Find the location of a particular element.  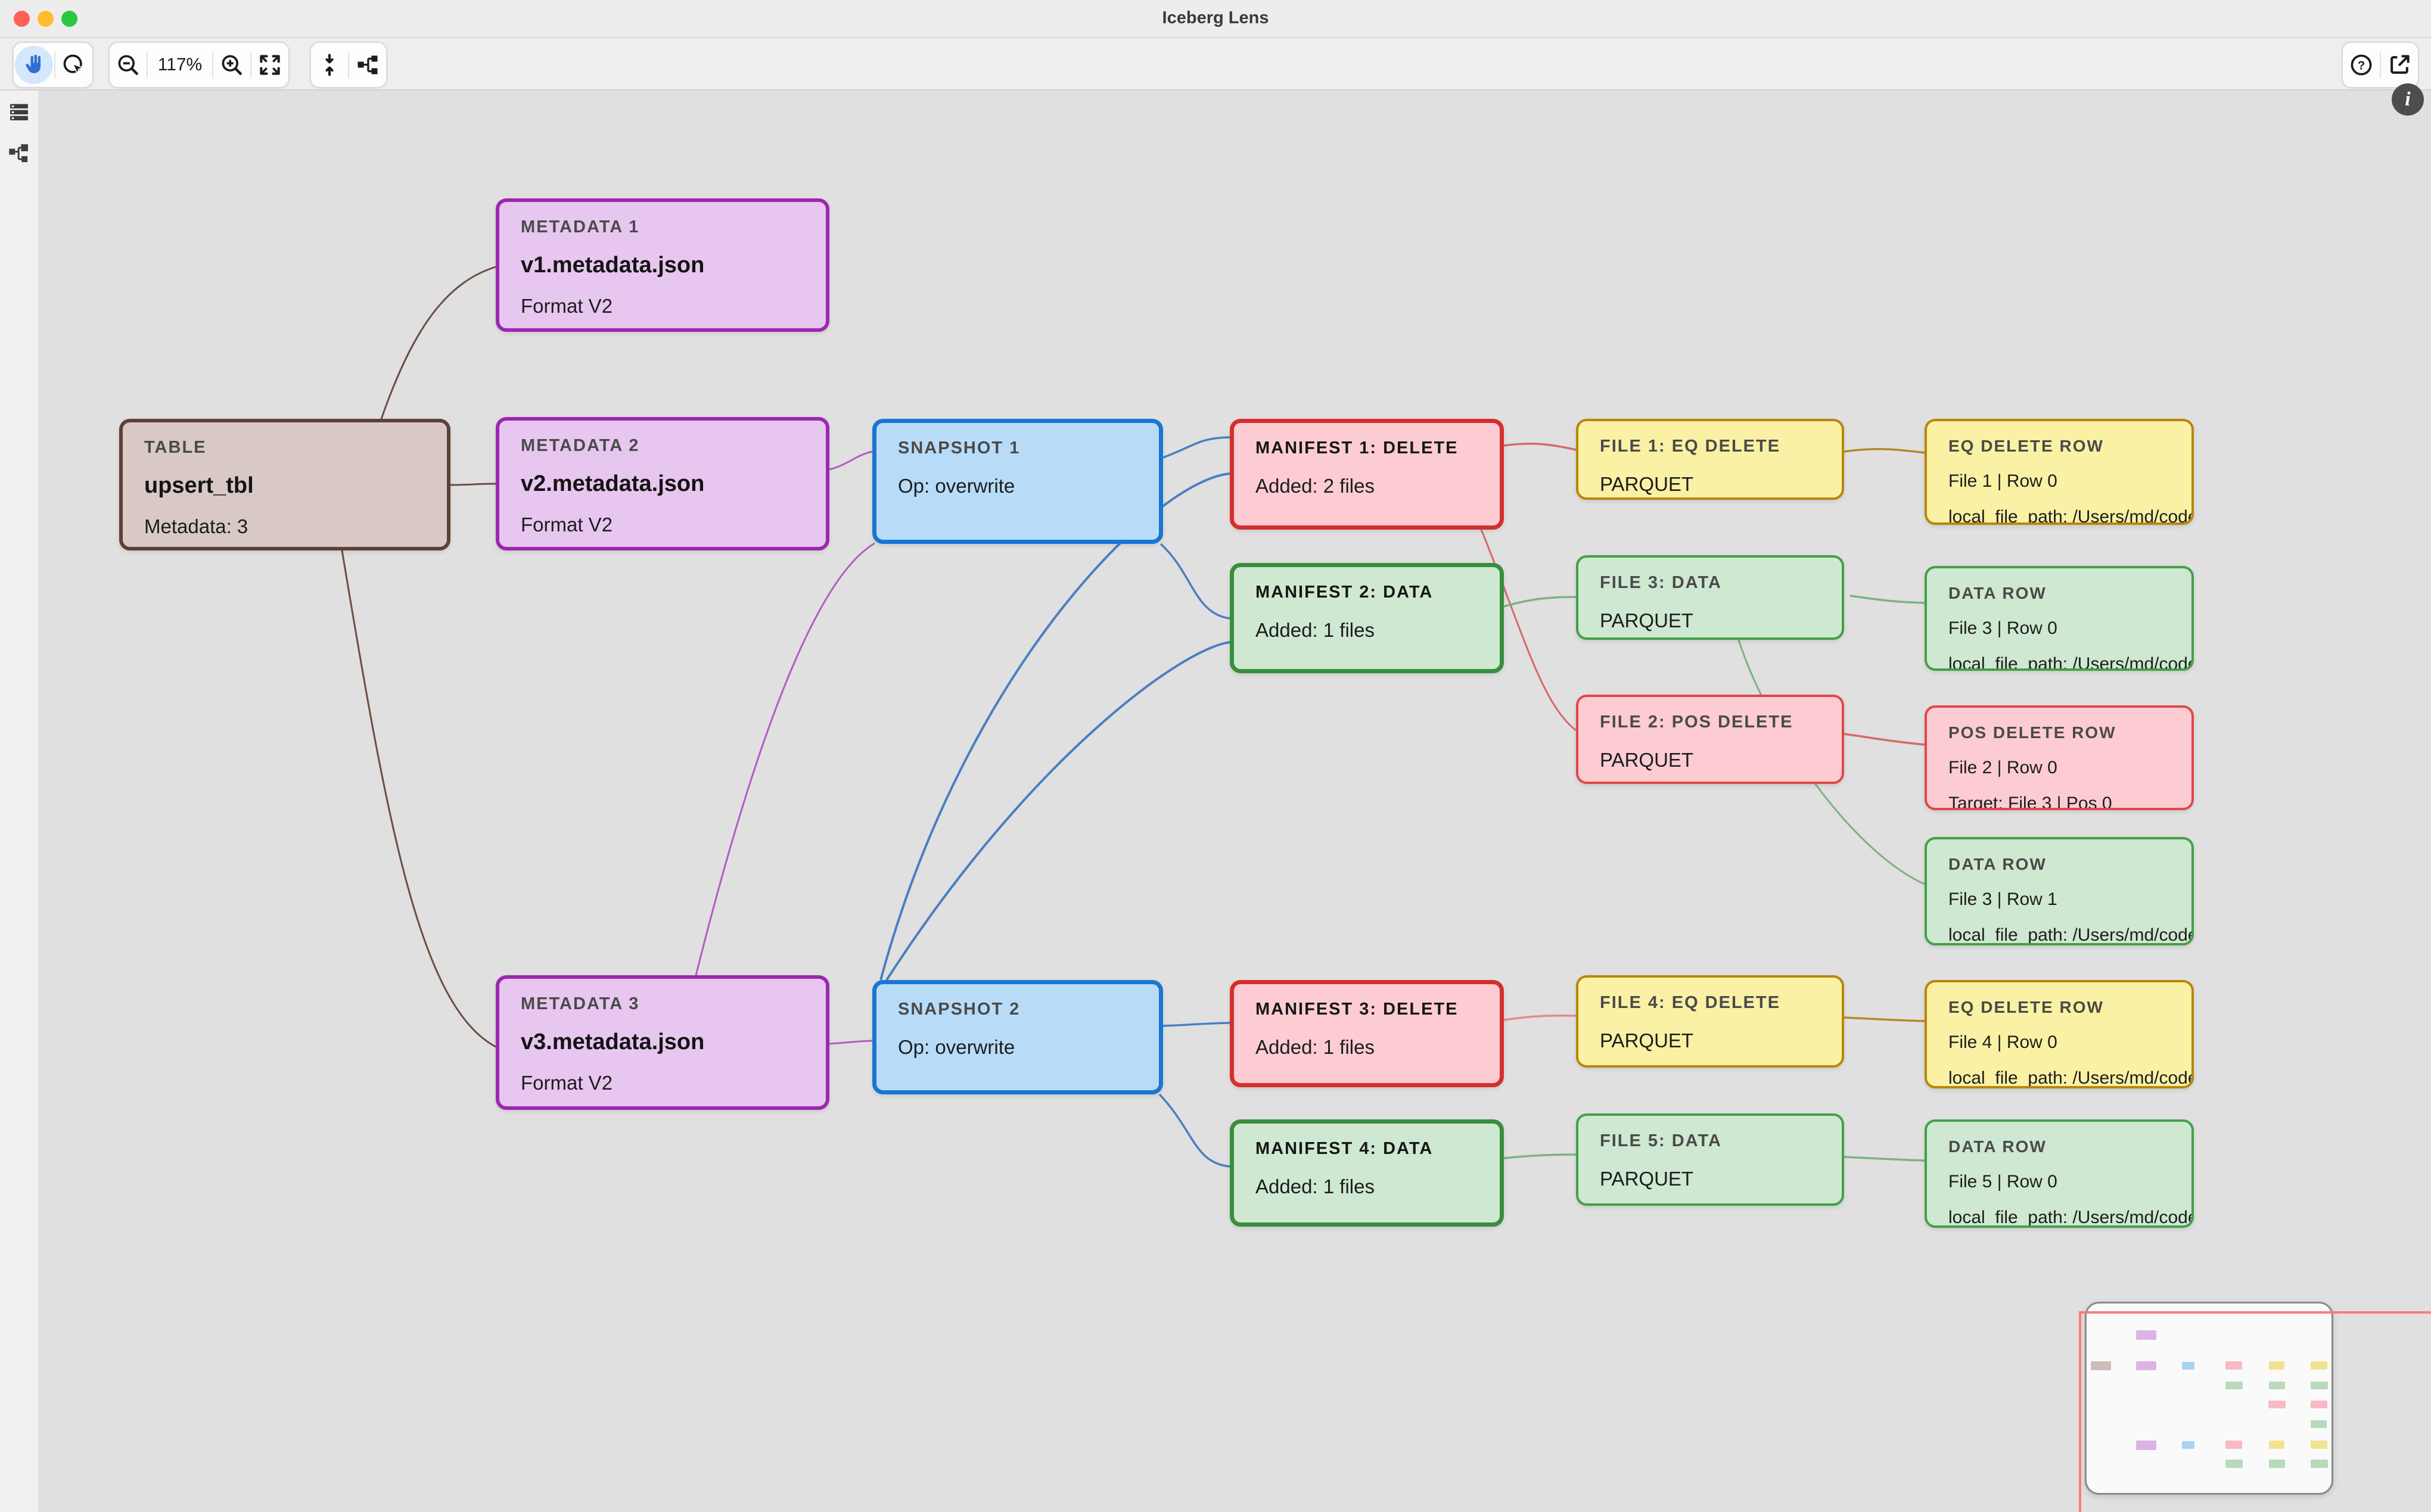

node-label: METADATA 1 is located at coordinates (580, 227).